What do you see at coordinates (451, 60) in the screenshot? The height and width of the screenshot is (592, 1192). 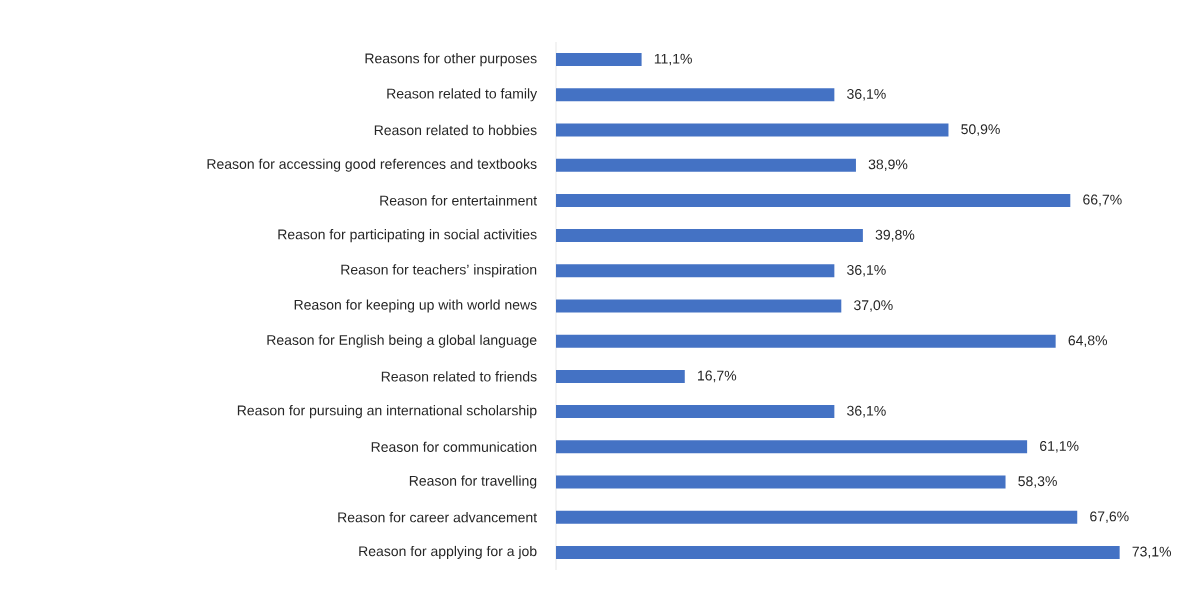 I see `y-tick-label: Reasons for other purposes` at bounding box center [451, 60].